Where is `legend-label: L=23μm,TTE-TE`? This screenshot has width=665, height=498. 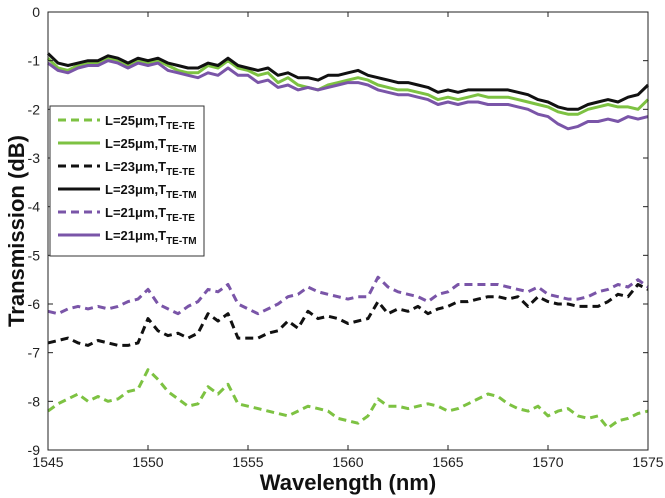 legend-label: L=23μm,TTE-TE is located at coordinates (150, 168).